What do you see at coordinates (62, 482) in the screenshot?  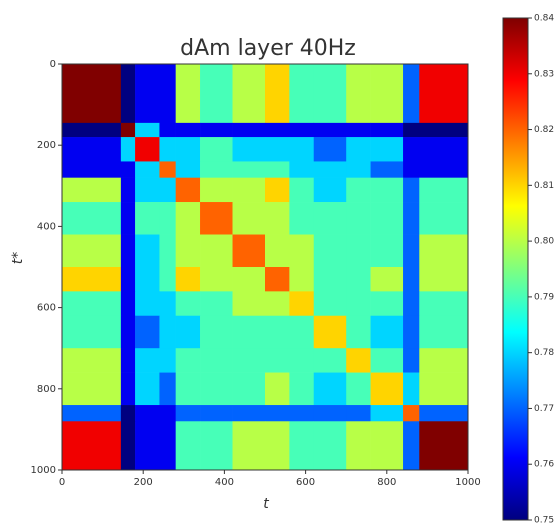 I see `x-tick-label: 0` at bounding box center [62, 482].